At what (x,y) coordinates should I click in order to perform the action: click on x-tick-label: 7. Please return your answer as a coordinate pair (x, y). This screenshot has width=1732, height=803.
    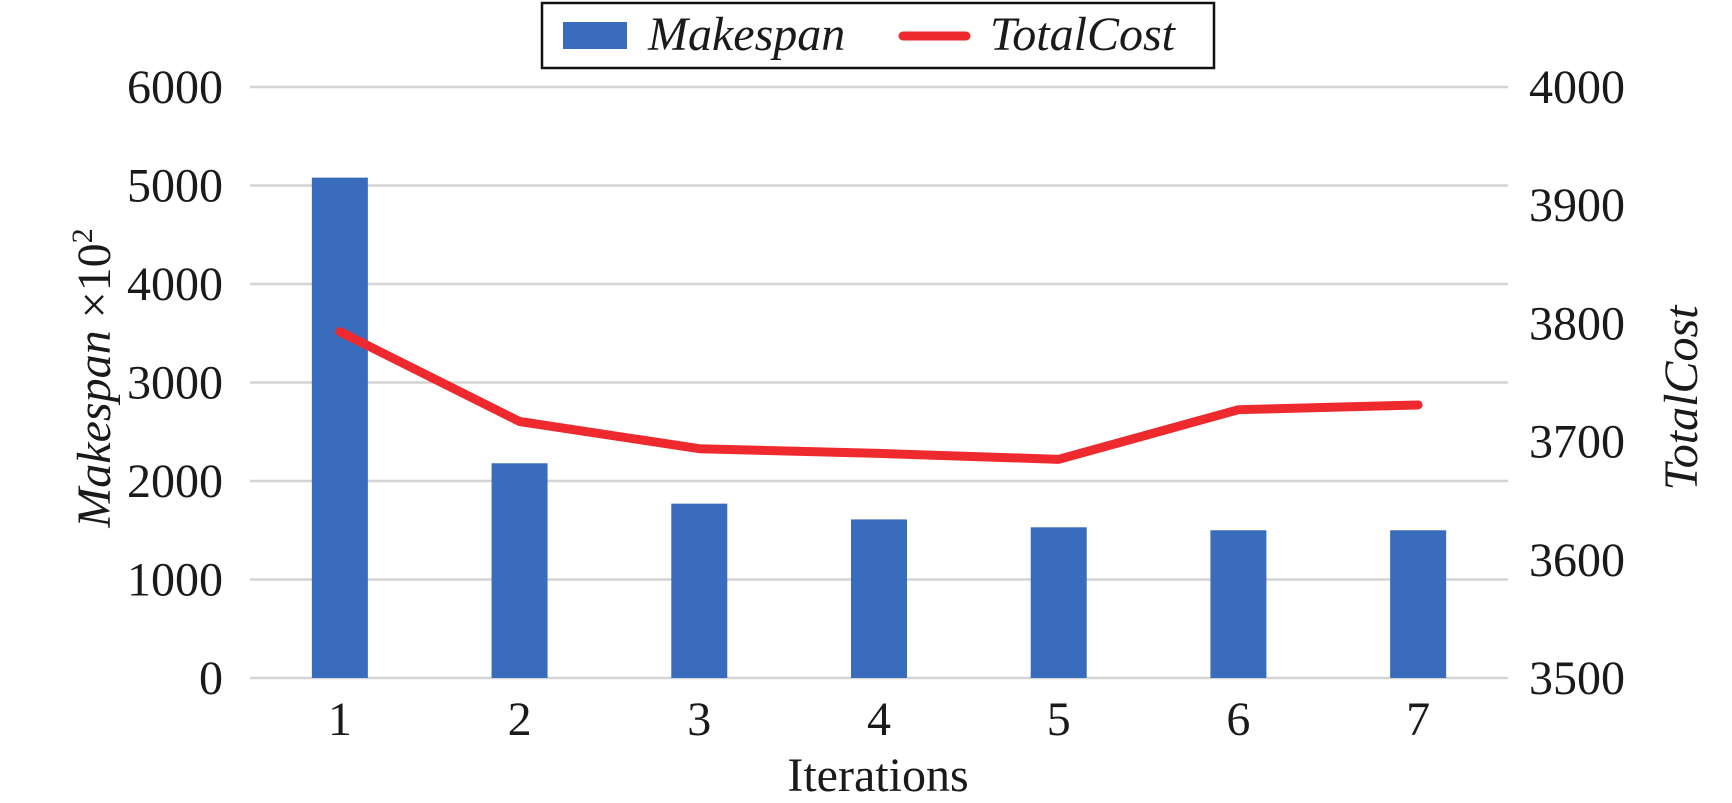
    Looking at the image, I should click on (1418, 719).